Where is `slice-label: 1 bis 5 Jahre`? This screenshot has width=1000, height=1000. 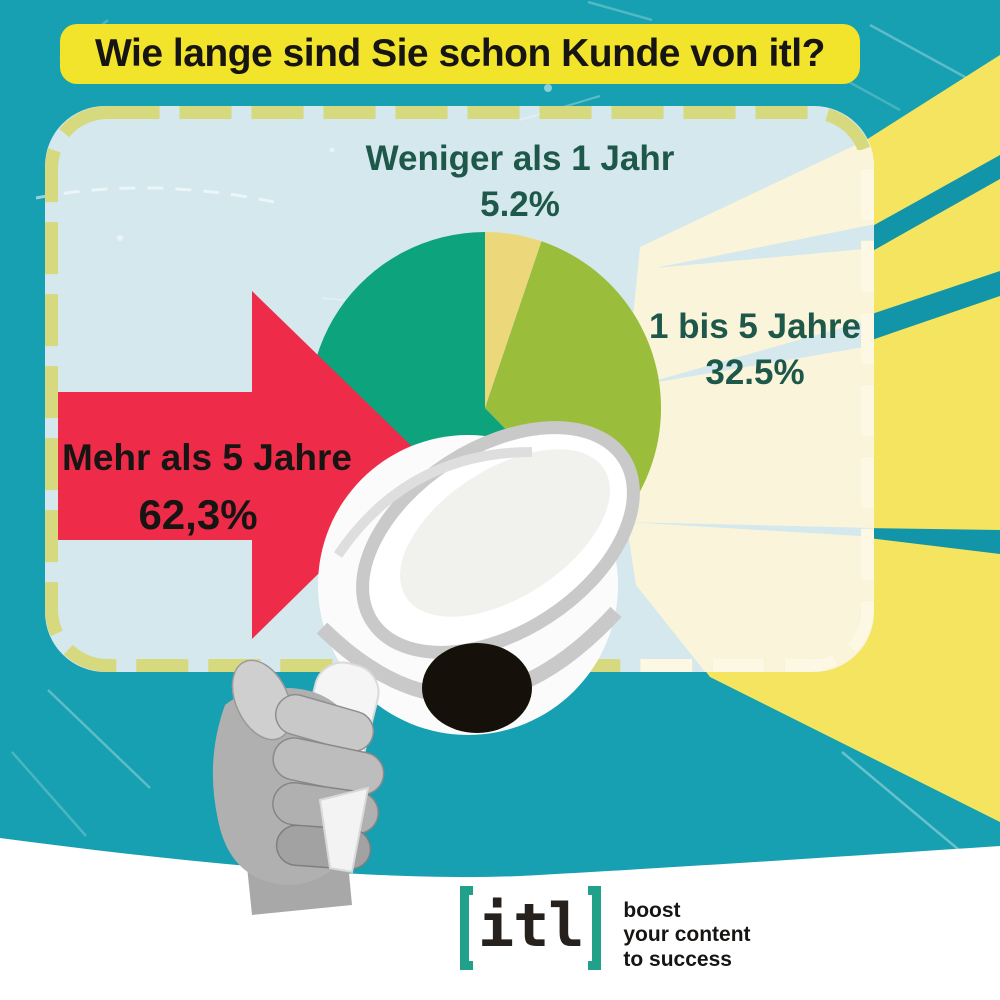 slice-label: 1 bis 5 Jahre is located at coordinates (755, 326).